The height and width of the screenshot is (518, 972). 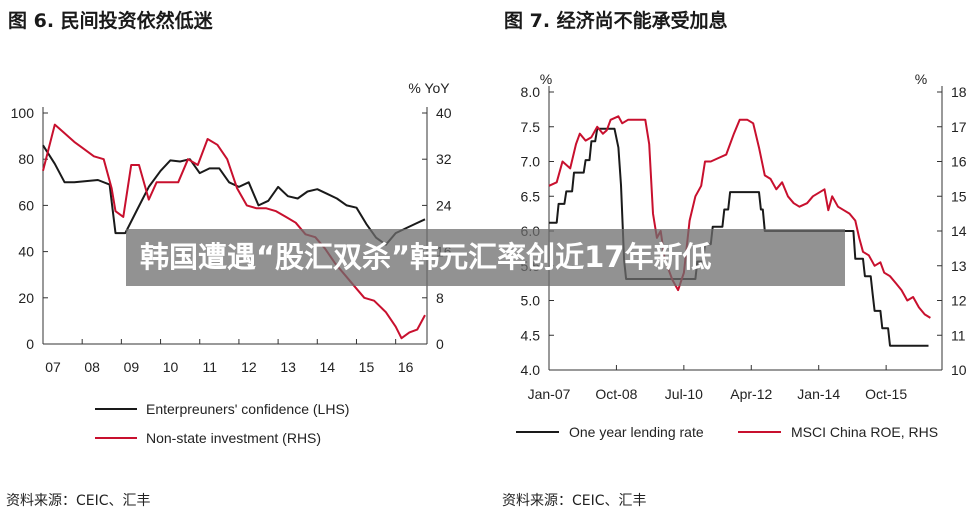 I want to click on right-tick-label: 11, so click(x=958, y=335).